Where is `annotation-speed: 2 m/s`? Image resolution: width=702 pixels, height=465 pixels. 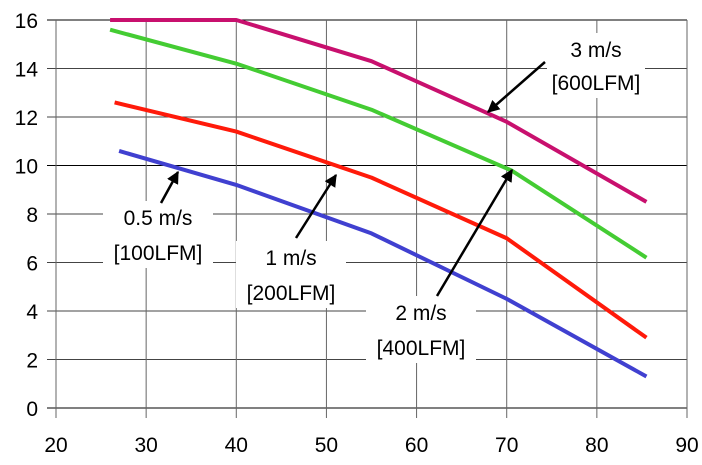
annotation-speed: 2 m/s is located at coordinates (420, 313).